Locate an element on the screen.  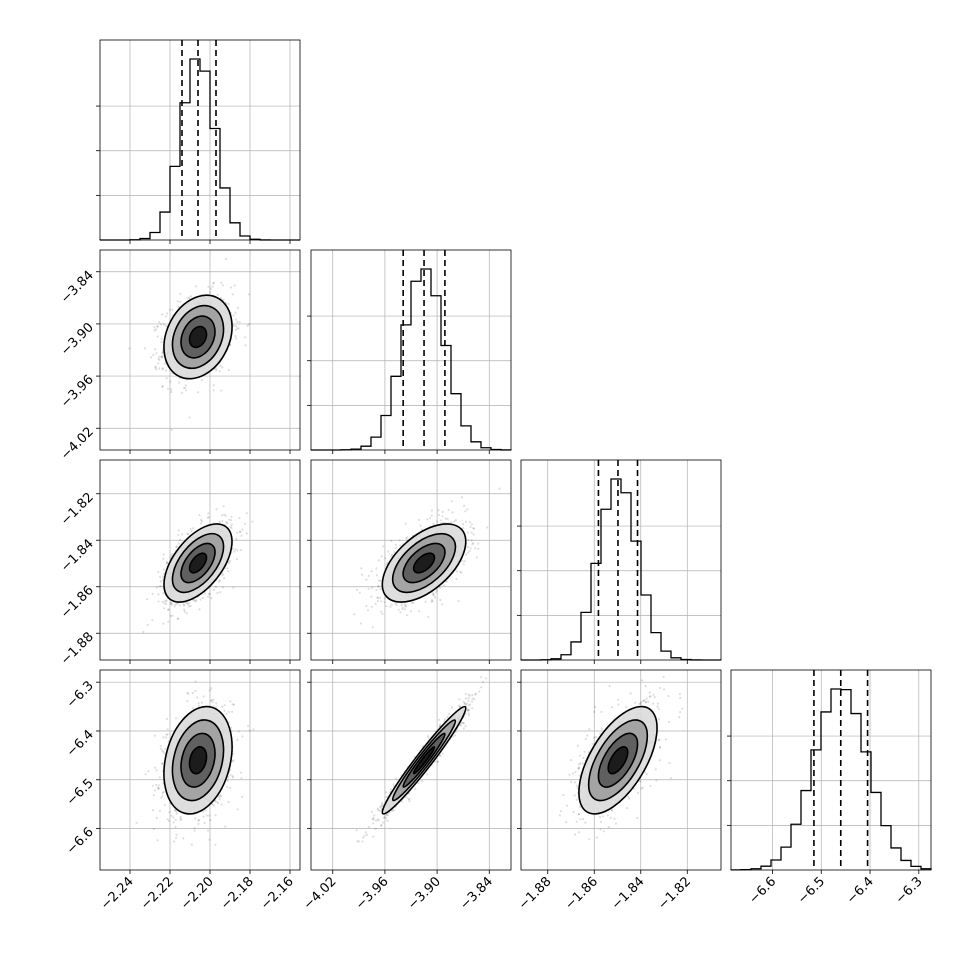
histogram-panel is located at coordinates (829, 770).